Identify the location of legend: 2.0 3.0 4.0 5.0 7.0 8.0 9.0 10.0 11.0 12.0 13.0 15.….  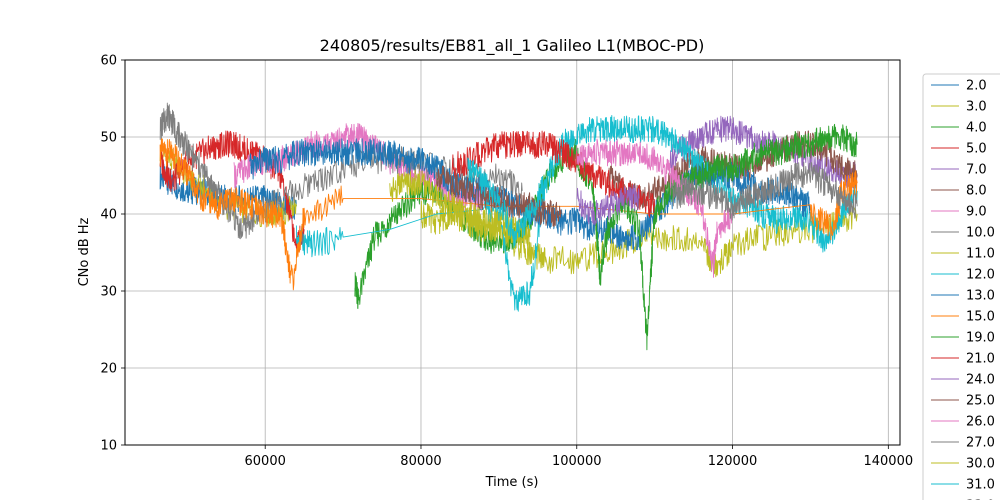
(961, 286).